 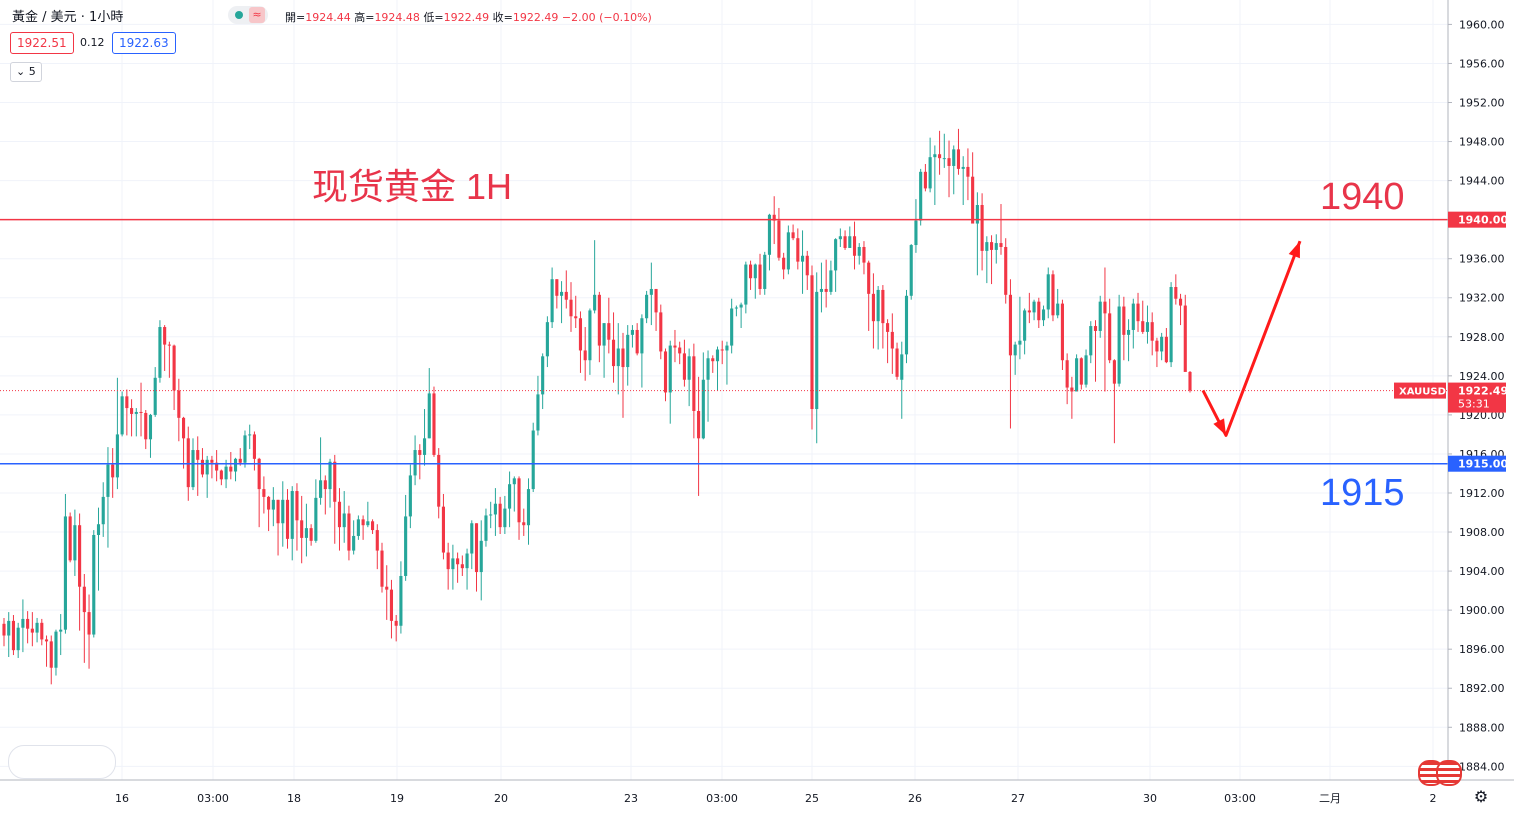 What do you see at coordinates (26, 72) in the screenshot?
I see `indicators-toggle: ⌄ 5` at bounding box center [26, 72].